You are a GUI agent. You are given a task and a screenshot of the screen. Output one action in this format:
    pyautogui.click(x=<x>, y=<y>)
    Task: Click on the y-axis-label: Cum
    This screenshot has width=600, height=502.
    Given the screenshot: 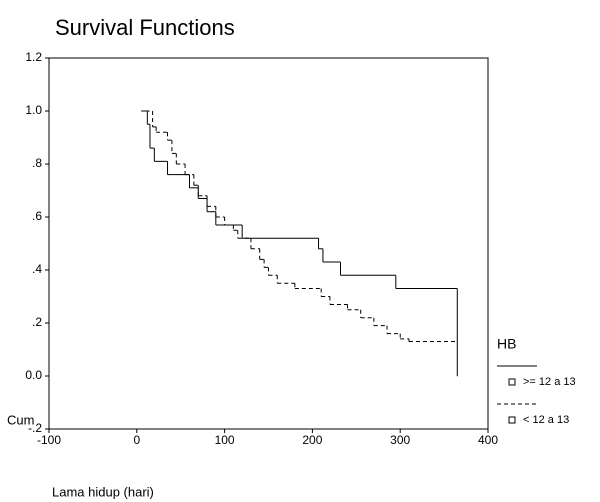 What is the action you would take?
    pyautogui.click(x=20, y=419)
    